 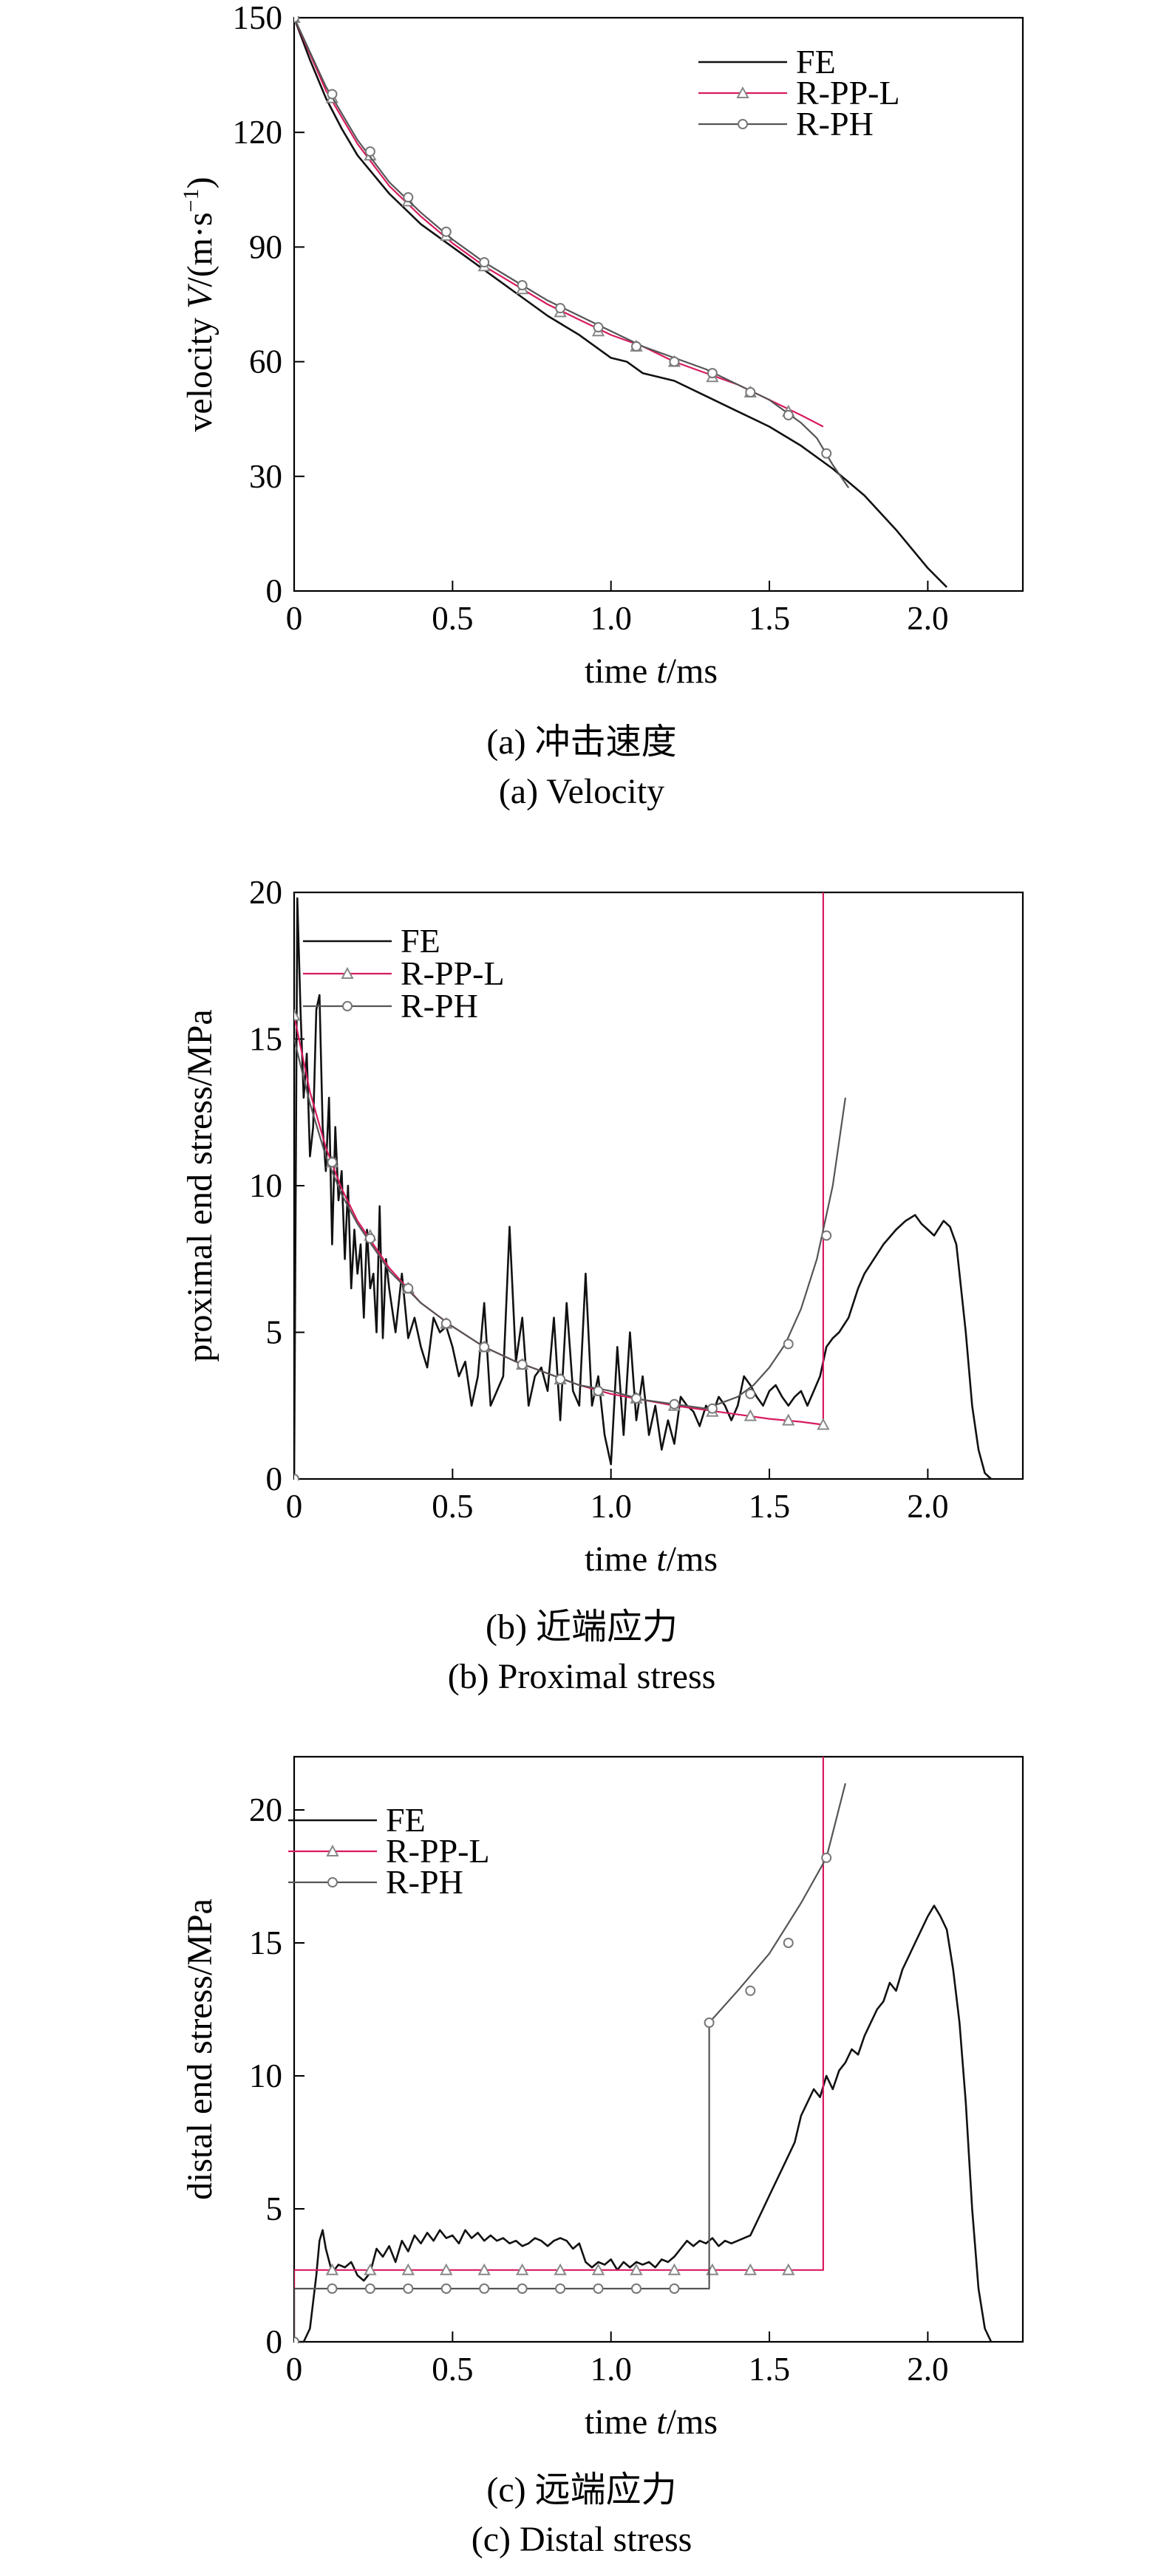 I want to click on y-tick-label: 60, so click(x=265, y=362).